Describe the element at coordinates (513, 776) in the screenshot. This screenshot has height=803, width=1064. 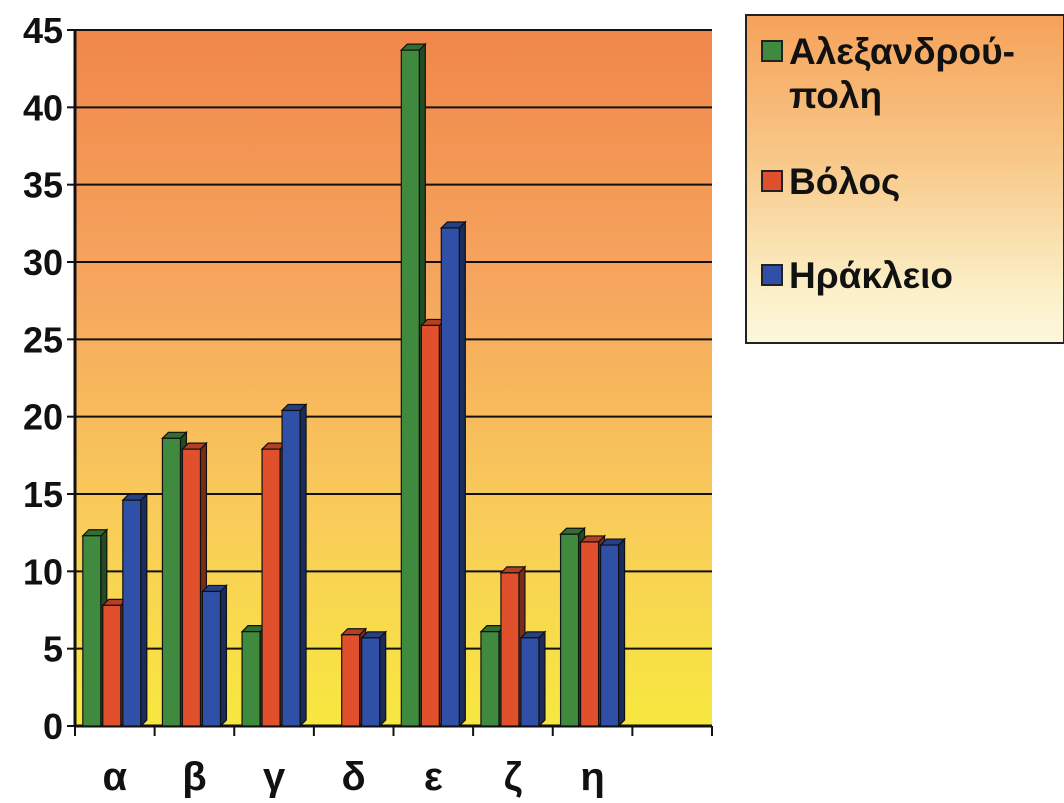
I see `x-tick-label: ζ` at that location.